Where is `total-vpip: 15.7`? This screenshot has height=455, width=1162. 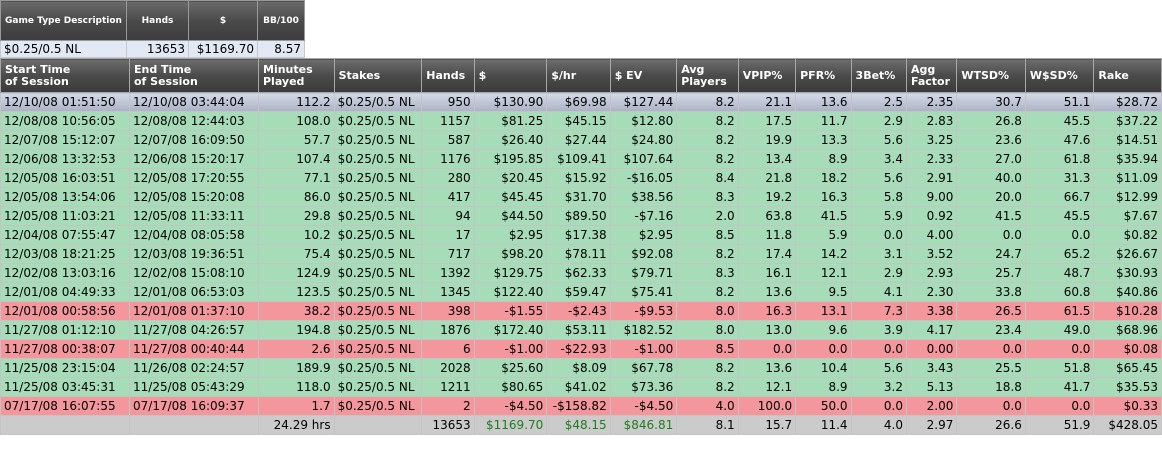 total-vpip: 15.7 is located at coordinates (767, 425).